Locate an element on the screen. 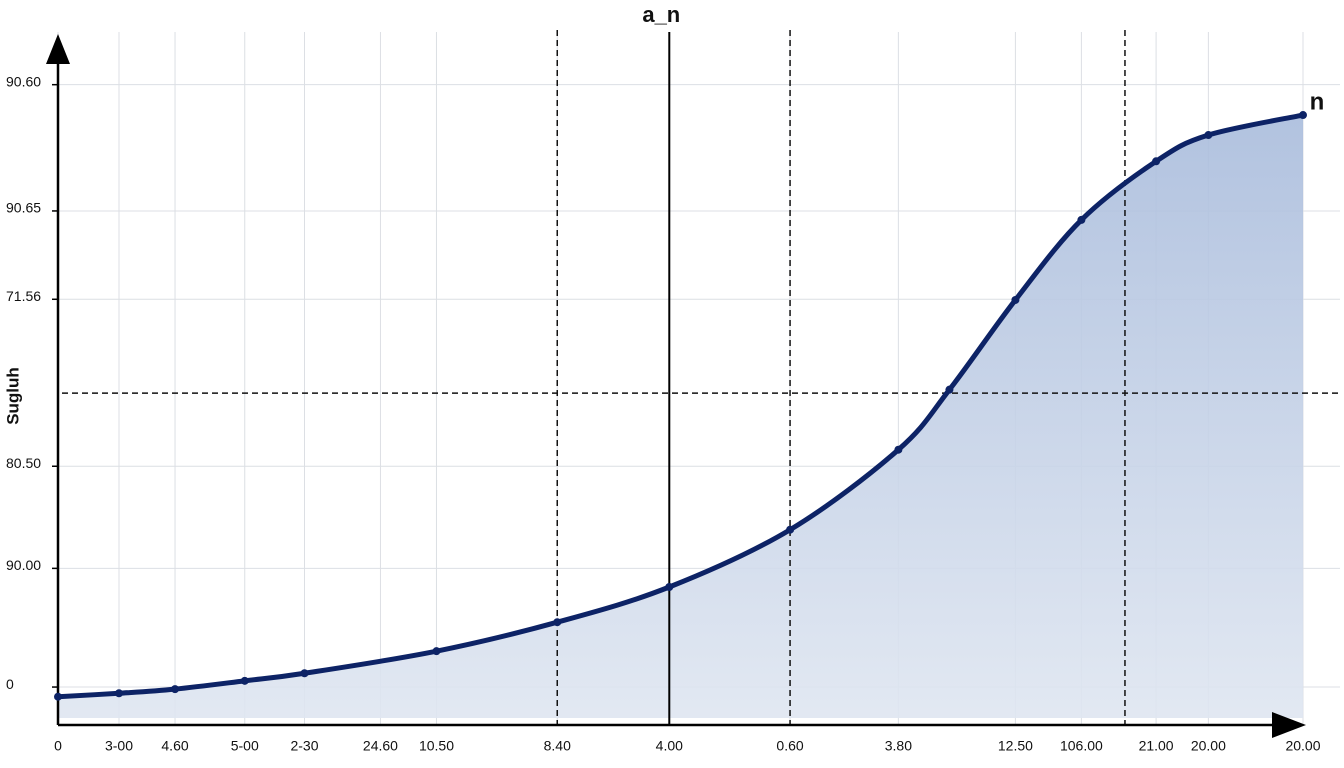 Image resolution: width=1344 pixels, height=768 pixels. x-tick-label: 10.50 is located at coordinates (436, 746).